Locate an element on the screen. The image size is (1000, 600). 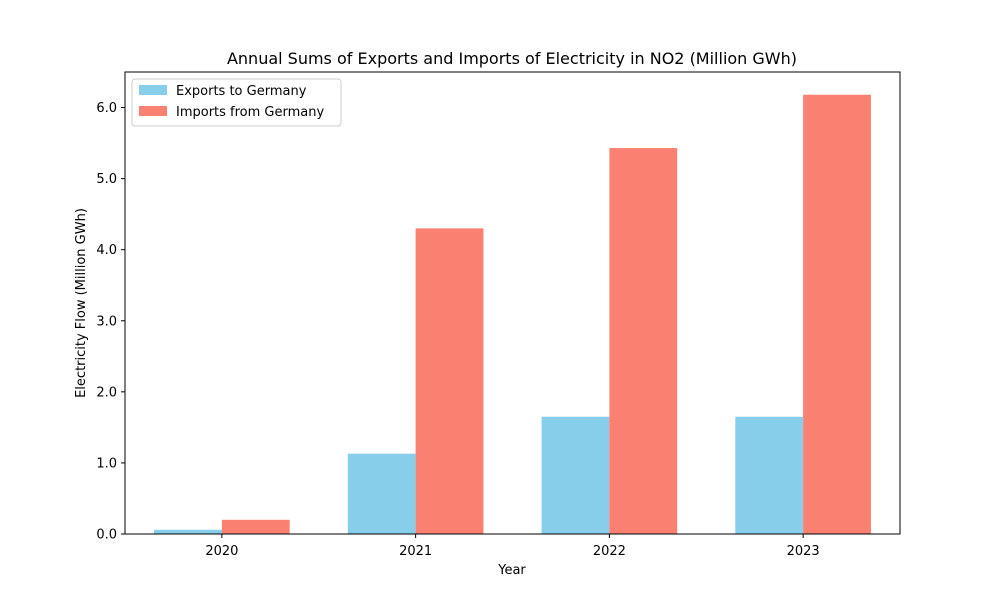
y-axis-ticks: 0.0 1.0 2.0 3.0 4.0 5.0 6.0 is located at coordinates (110, 322).